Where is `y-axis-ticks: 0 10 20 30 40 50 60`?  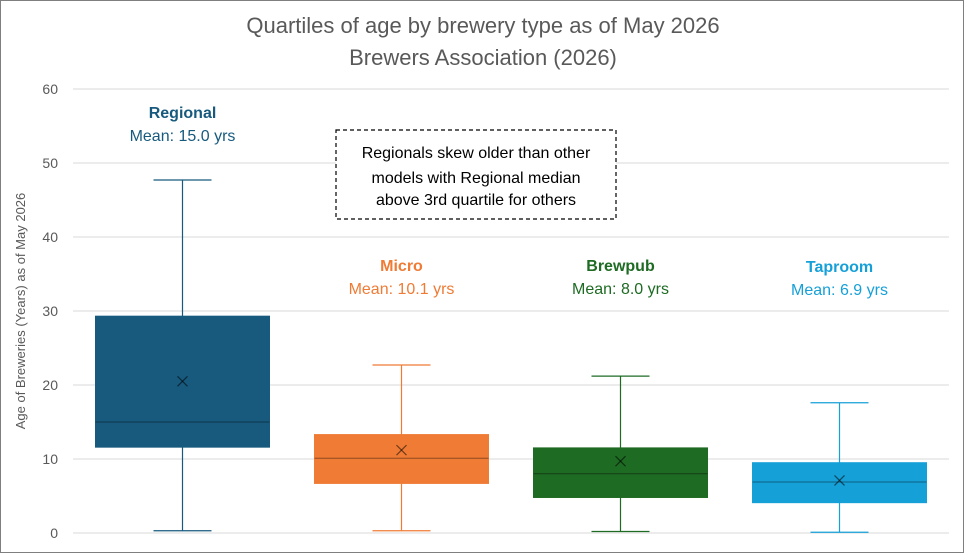 y-axis-ticks: 0 10 20 30 40 50 60 is located at coordinates (50, 311).